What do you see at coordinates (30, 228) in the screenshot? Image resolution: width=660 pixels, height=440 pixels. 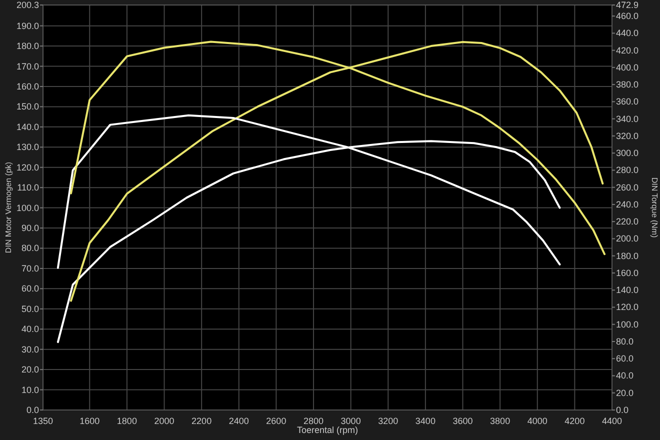 I see `y-tick-label: 90.0` at bounding box center [30, 228].